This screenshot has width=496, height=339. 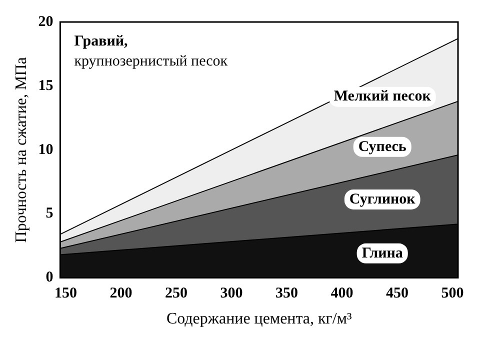 What do you see at coordinates (342, 294) in the screenshot?
I see `x-tick-label: 400` at bounding box center [342, 294].